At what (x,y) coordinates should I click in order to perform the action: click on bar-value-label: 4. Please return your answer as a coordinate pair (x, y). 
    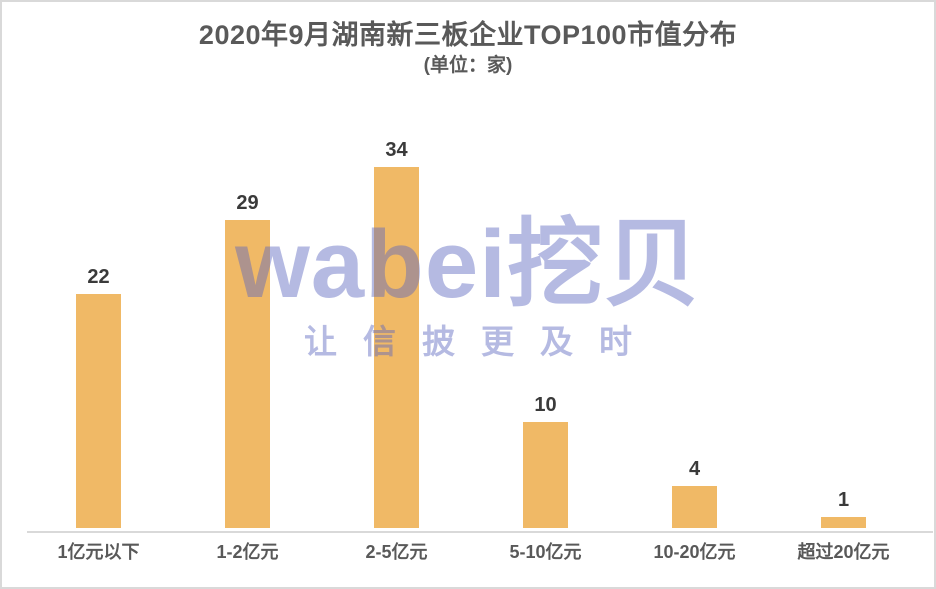
    Looking at the image, I should click on (694, 469).